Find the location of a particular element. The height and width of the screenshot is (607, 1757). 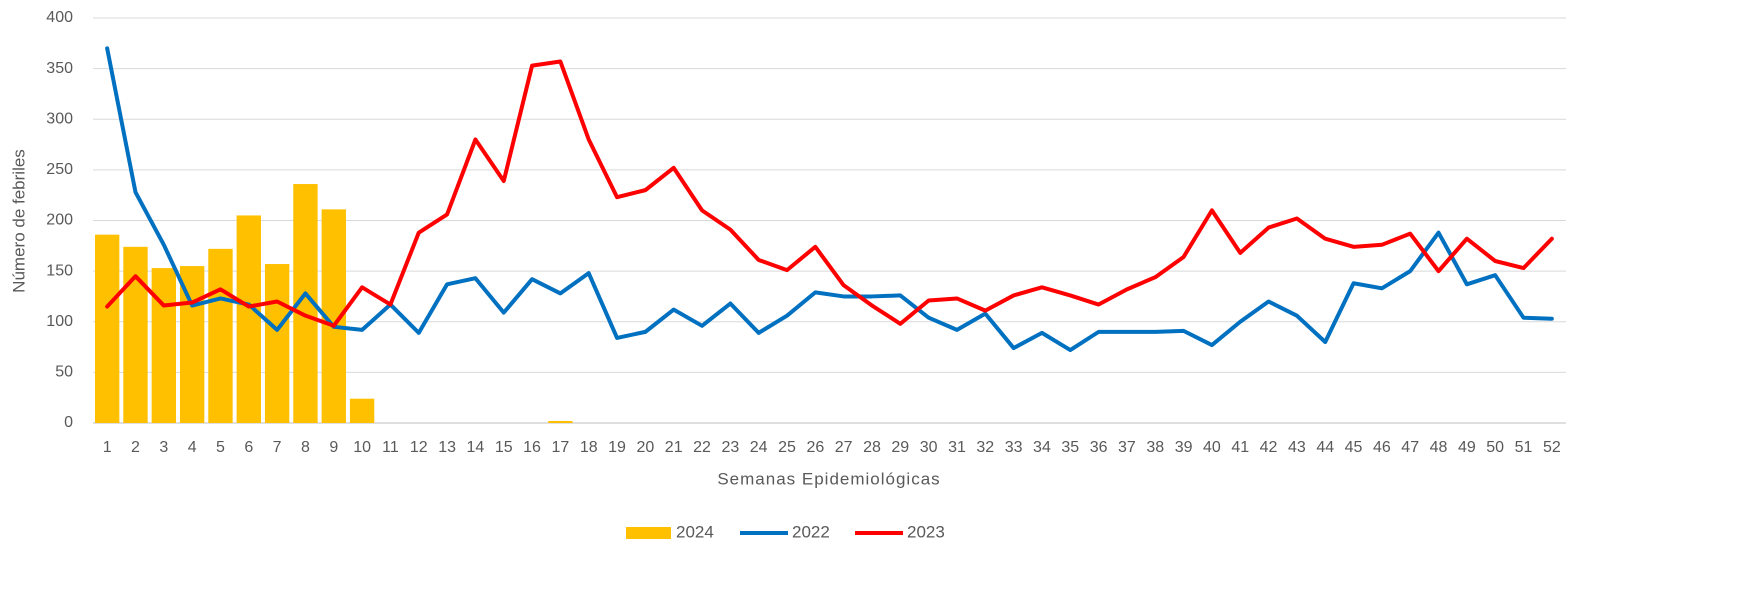

x-tick-label: 14 is located at coordinates (476, 447).